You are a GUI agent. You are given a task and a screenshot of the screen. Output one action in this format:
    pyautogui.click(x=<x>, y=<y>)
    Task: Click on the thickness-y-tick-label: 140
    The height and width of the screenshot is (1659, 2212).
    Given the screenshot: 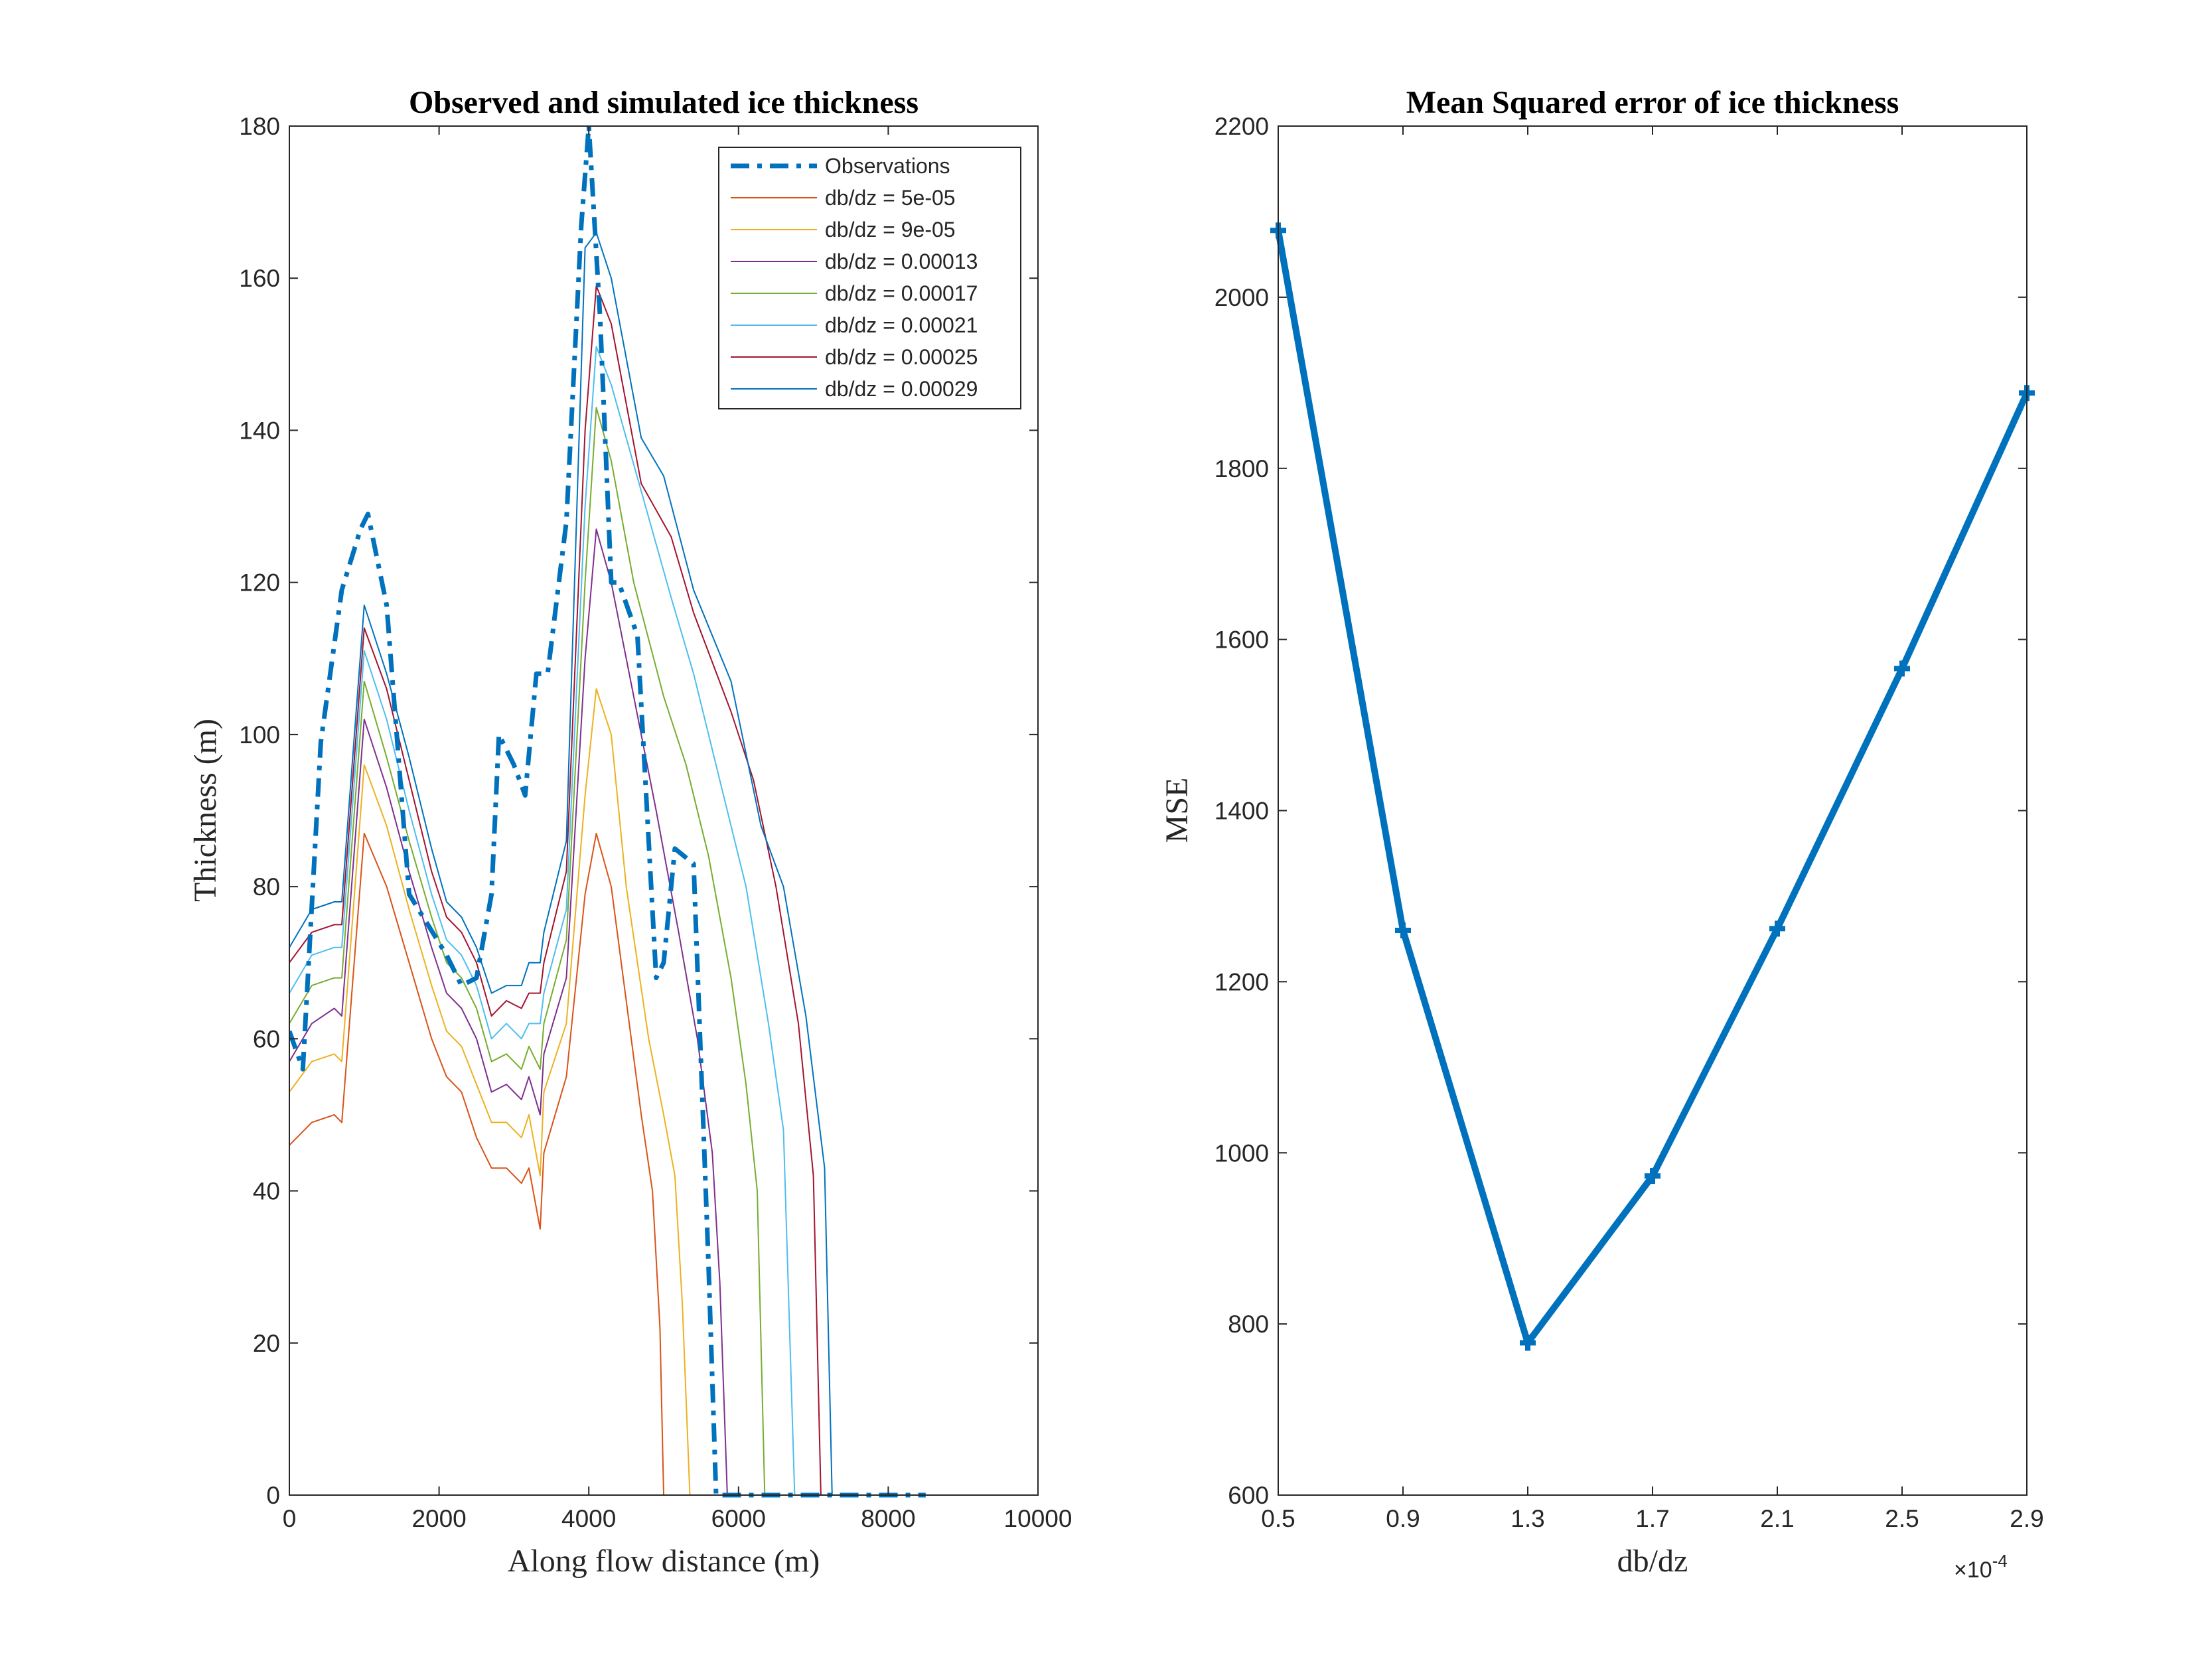 What is the action you would take?
    pyautogui.click(x=260, y=430)
    